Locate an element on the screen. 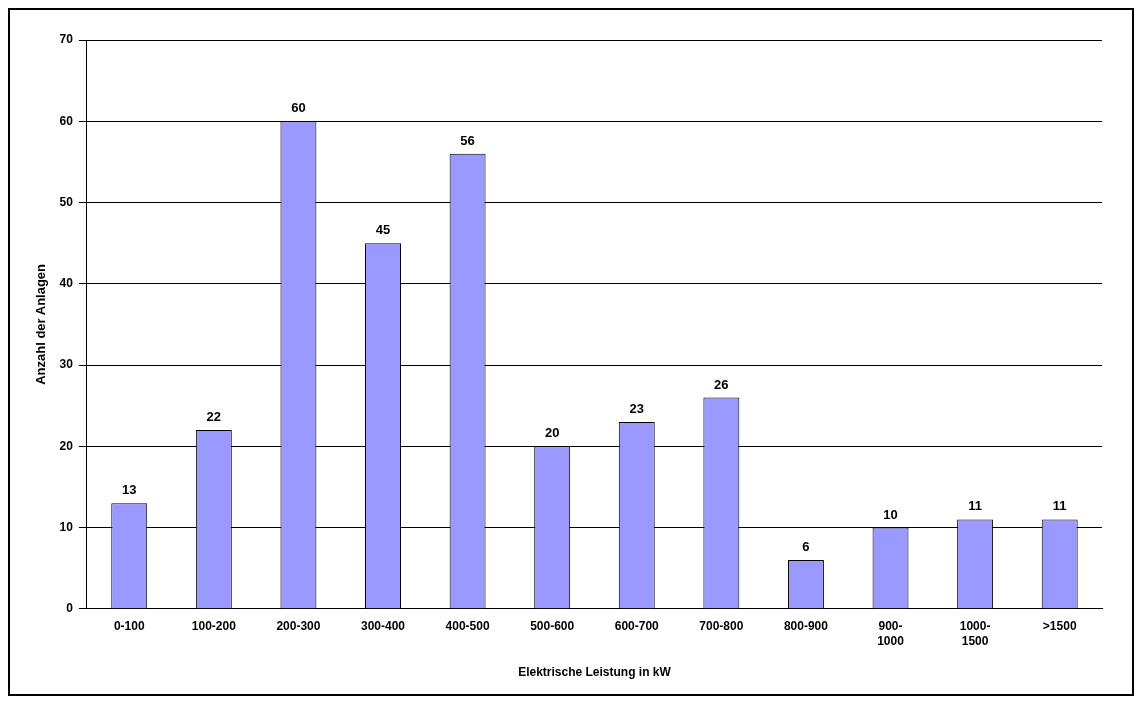 The height and width of the screenshot is (704, 1142). x-tick-label: 900-1000 is located at coordinates (891, 633).